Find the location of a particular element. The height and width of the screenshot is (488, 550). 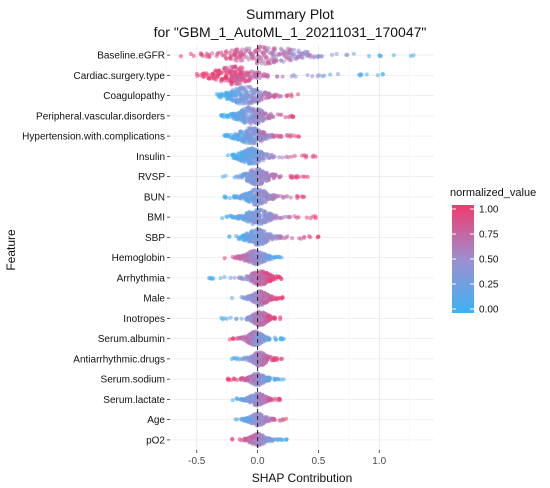

legend-tick-label: 0.00 is located at coordinates (489, 310).